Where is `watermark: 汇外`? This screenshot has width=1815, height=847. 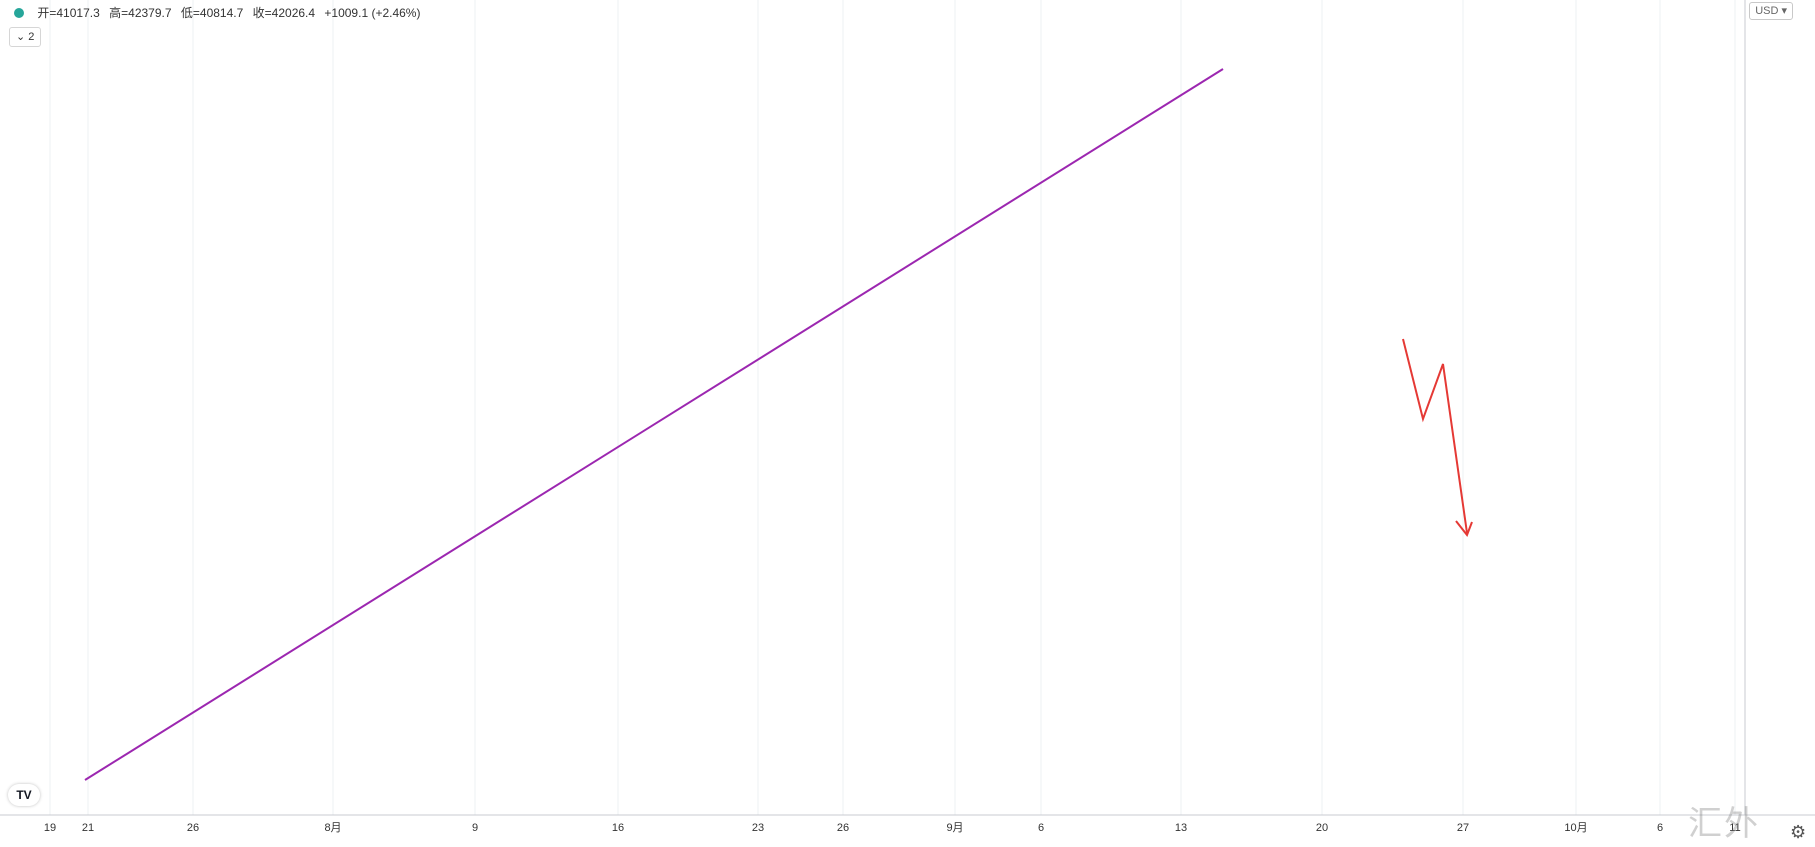 watermark: 汇外 is located at coordinates (1724, 820).